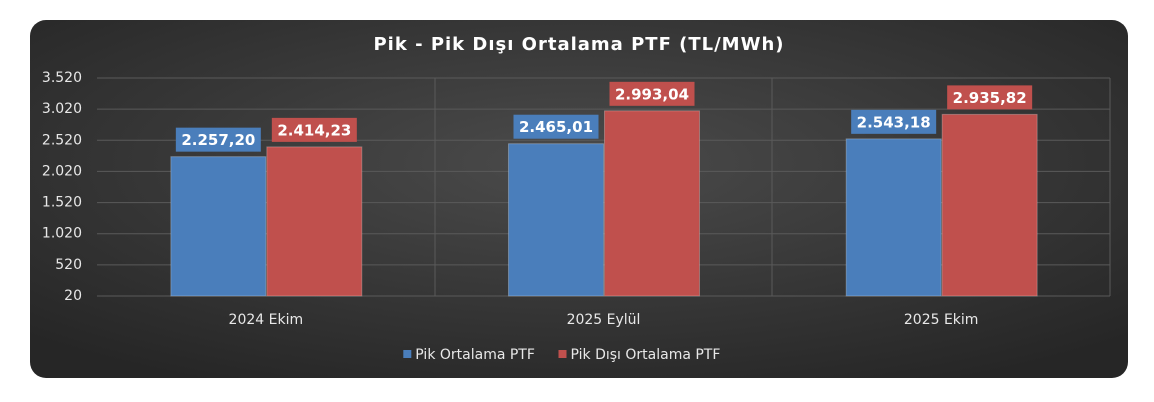 This screenshot has width=1154, height=402. I want to click on y-tick-label: 1.020, so click(62, 234).